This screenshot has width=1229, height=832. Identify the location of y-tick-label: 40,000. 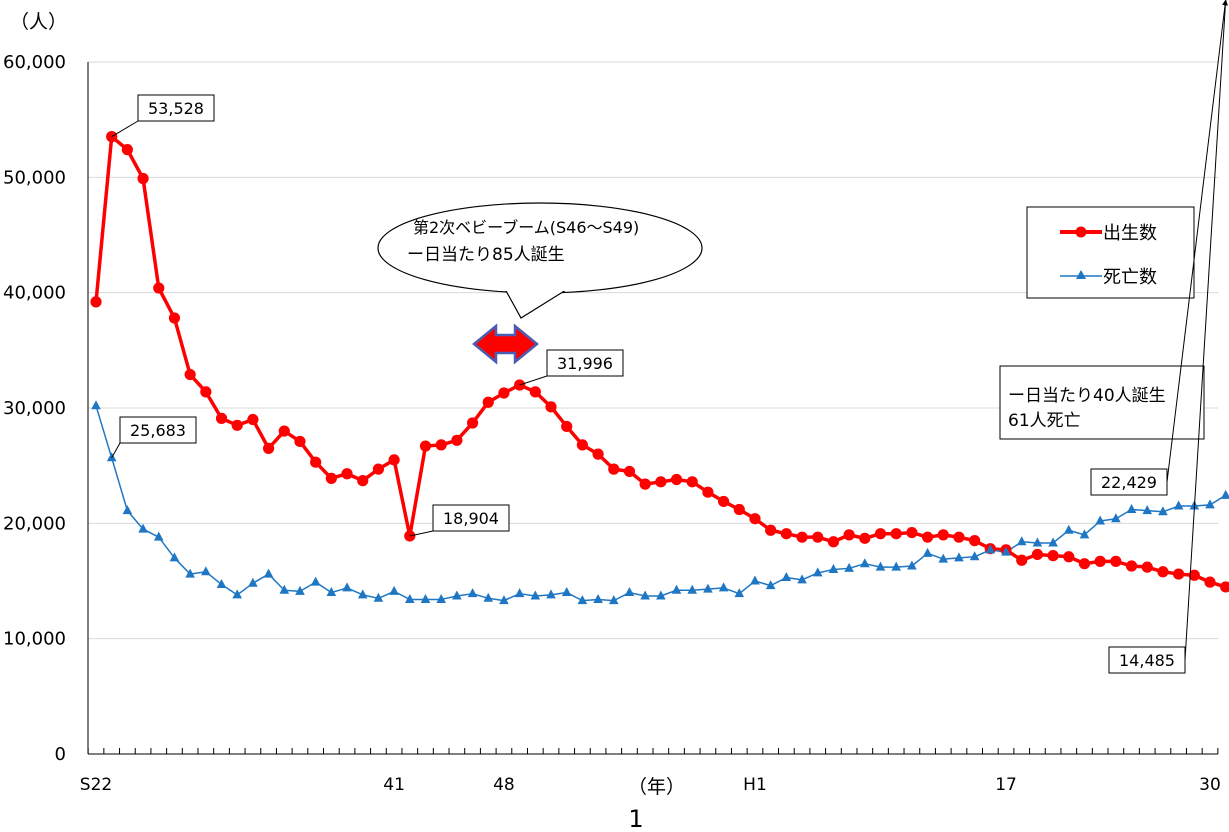
(34, 293).